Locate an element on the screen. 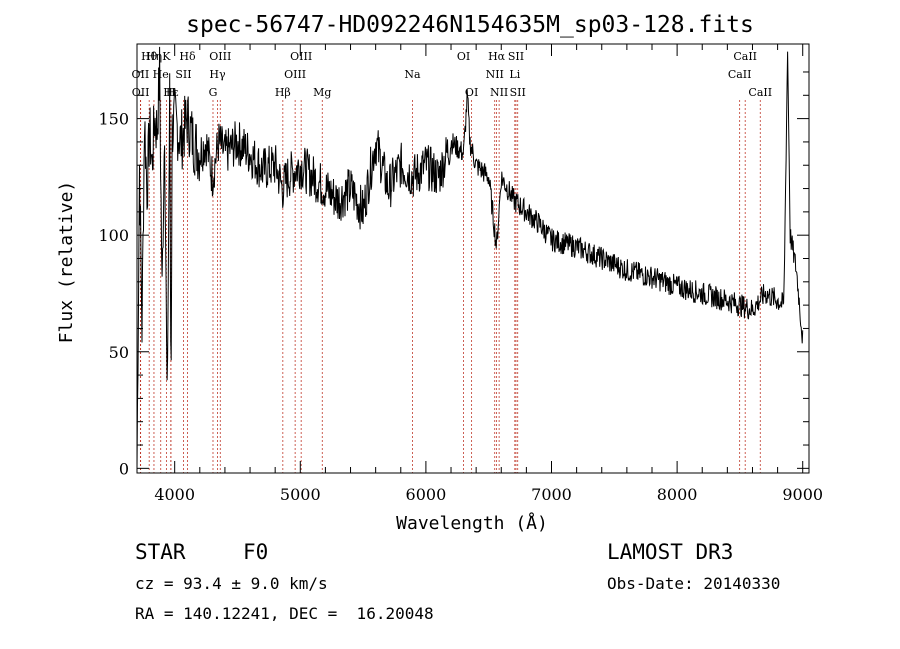 The image size is (900, 649). line-label-28: CaII is located at coordinates (760, 92).